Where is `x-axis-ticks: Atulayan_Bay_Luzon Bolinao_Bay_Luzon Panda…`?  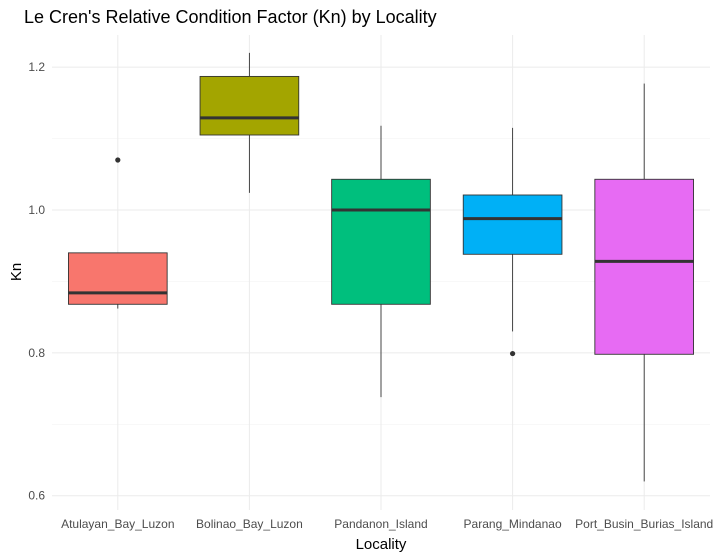 x-axis-ticks: Atulayan_Bay_Luzon Bolinao_Bay_Luzon Panda… is located at coordinates (387, 524).